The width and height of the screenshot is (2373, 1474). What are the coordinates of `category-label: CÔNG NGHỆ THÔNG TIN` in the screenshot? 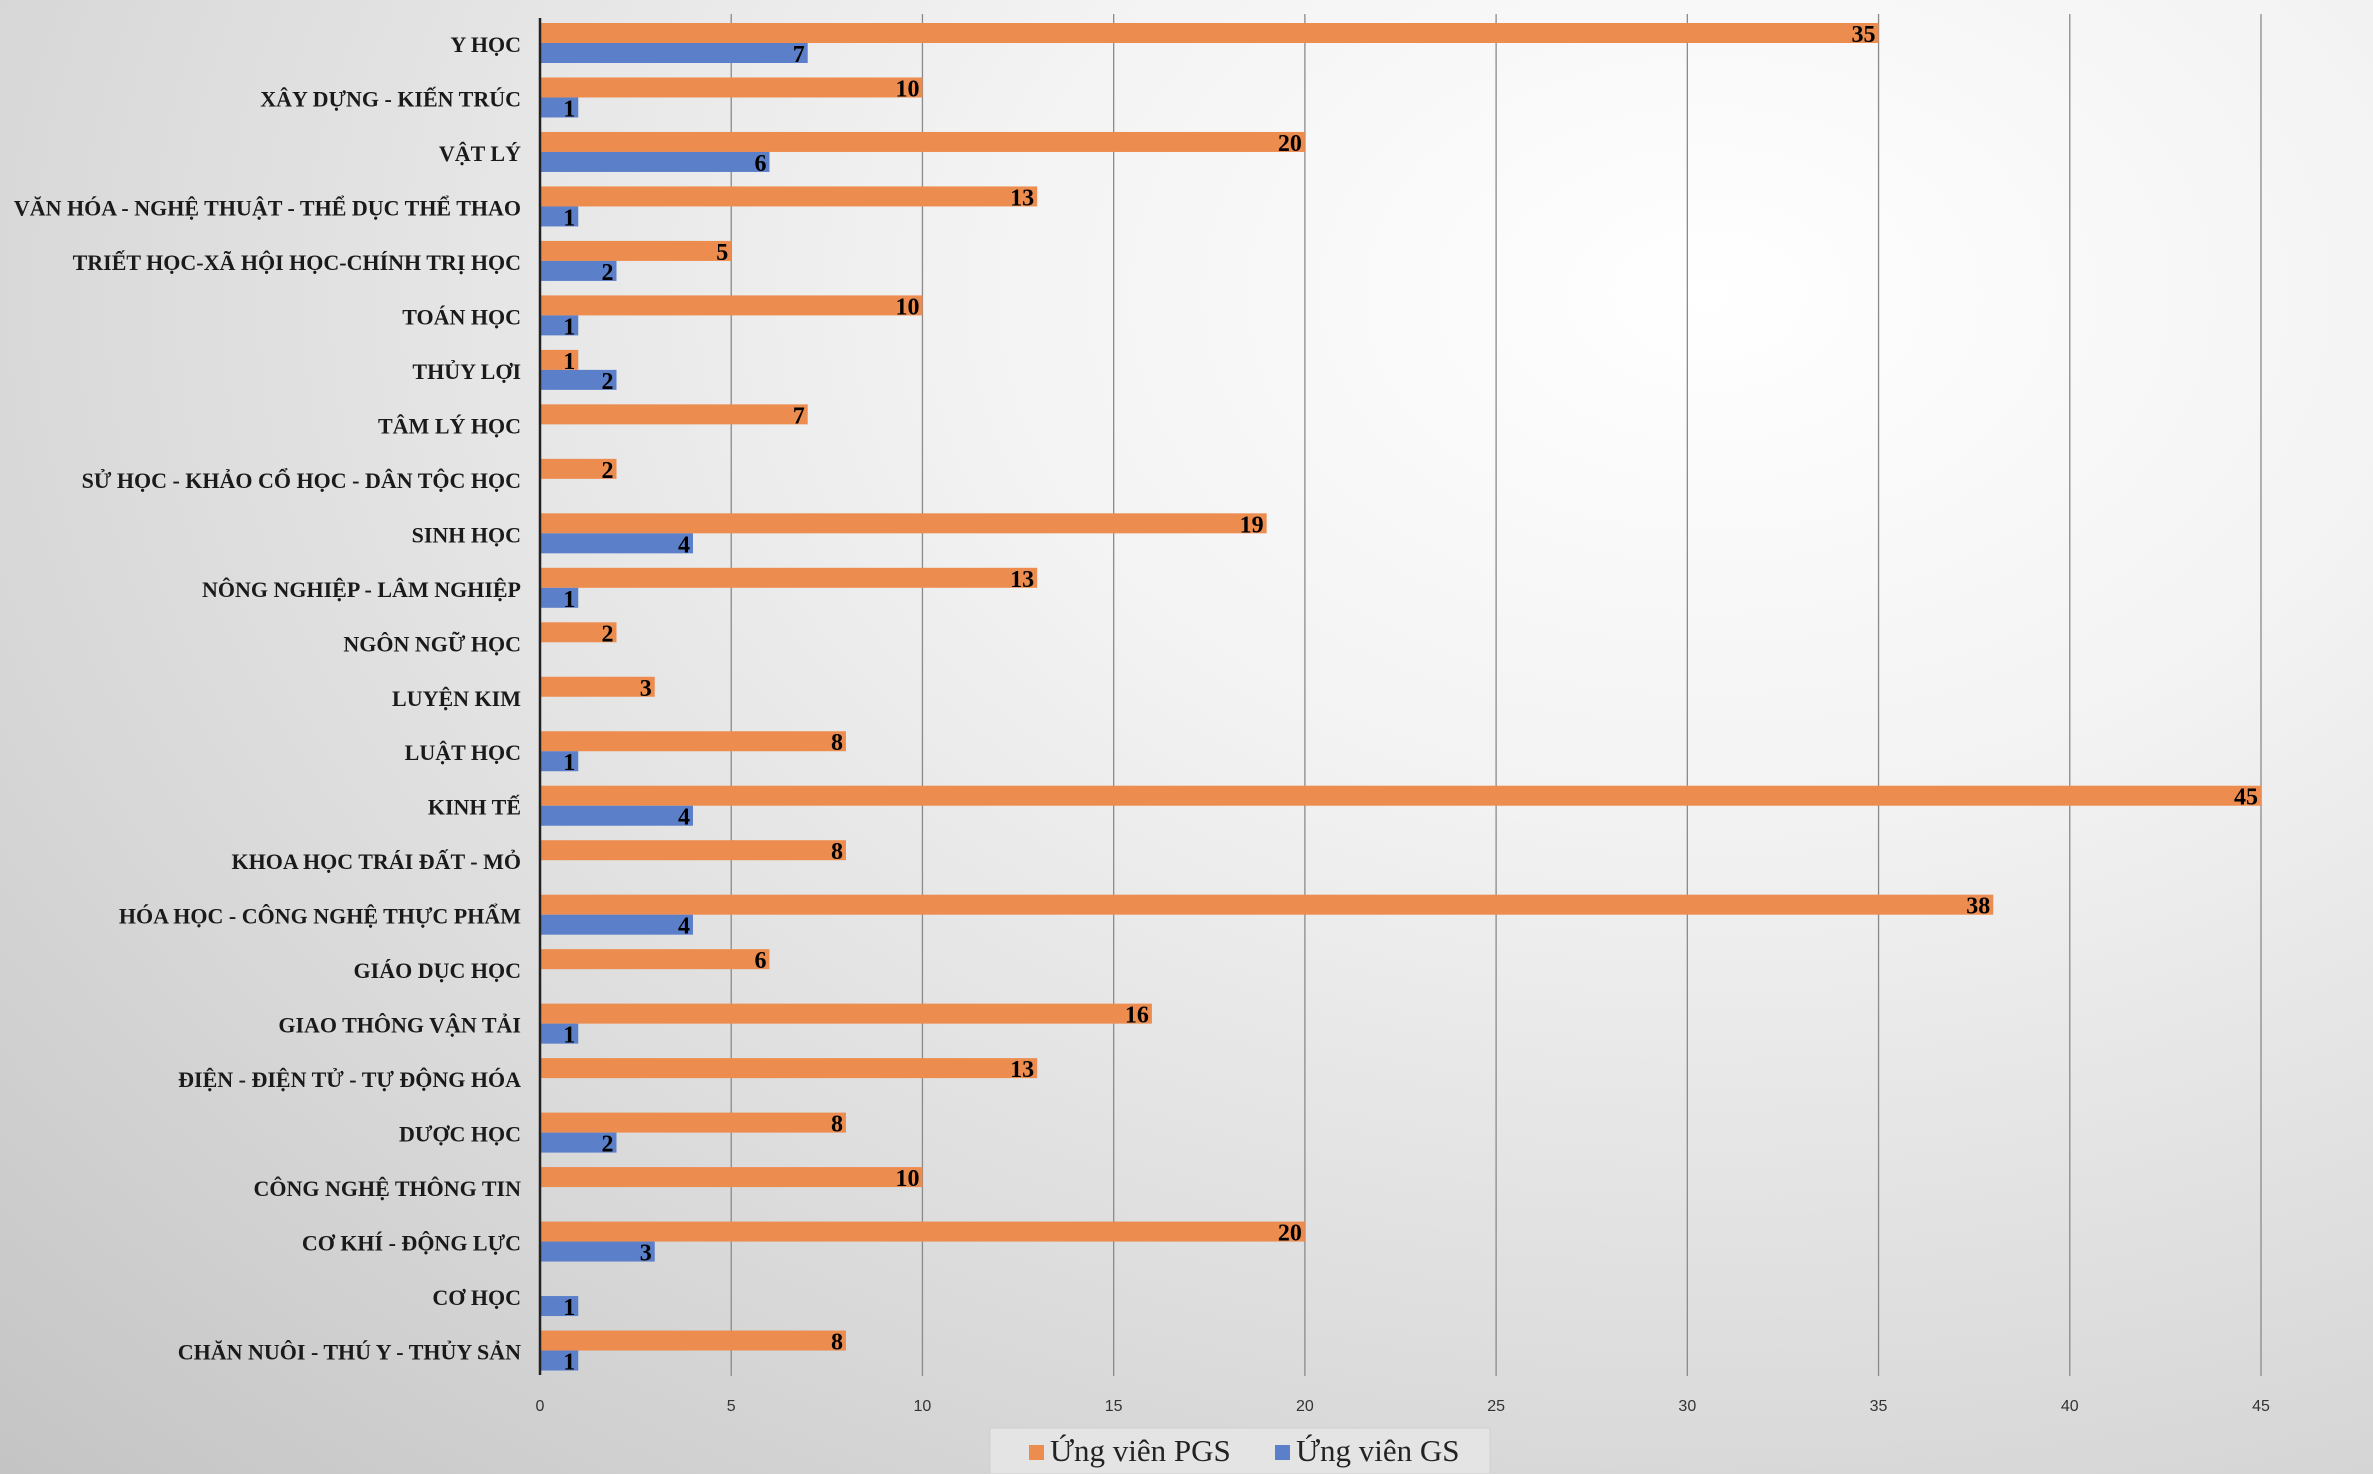 It's located at (387, 1188).